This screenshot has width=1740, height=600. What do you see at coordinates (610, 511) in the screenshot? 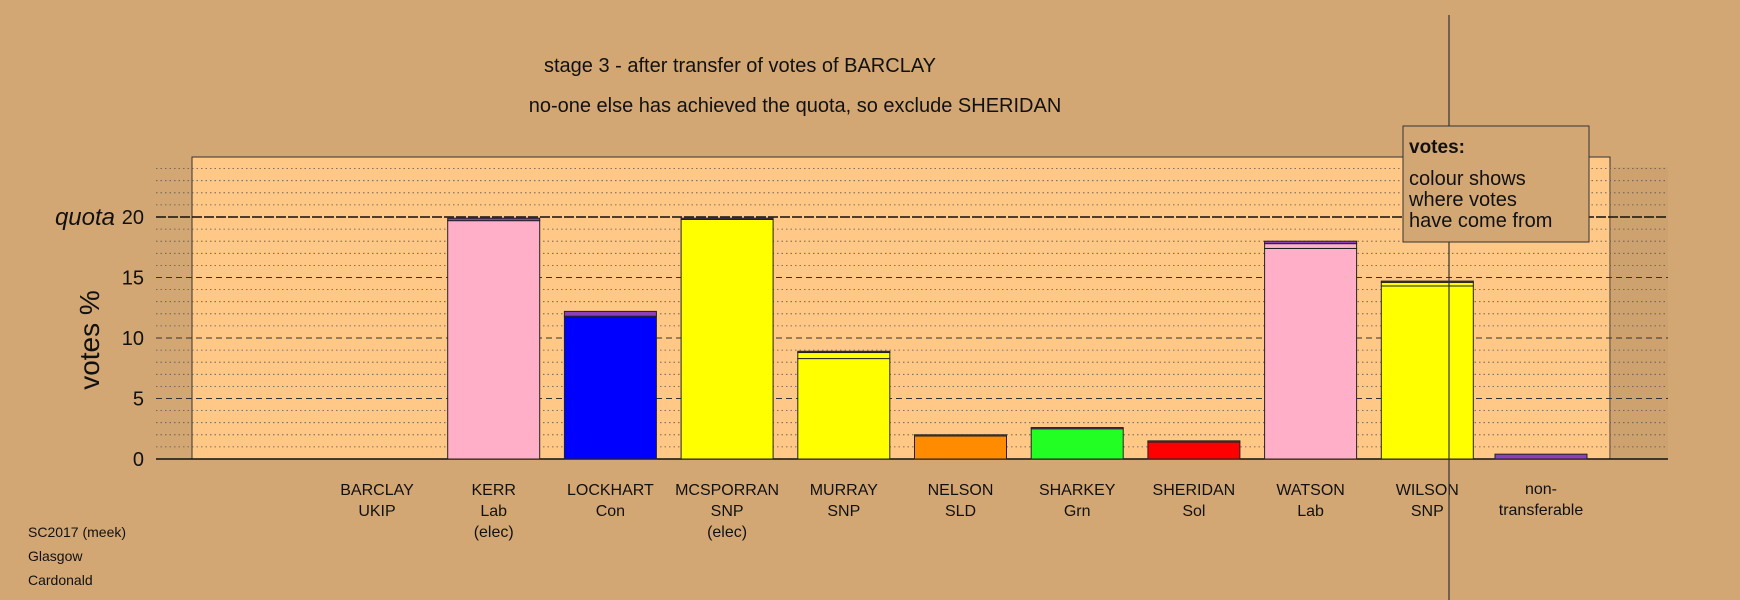
I see `candidate-party-label: Con` at bounding box center [610, 511].